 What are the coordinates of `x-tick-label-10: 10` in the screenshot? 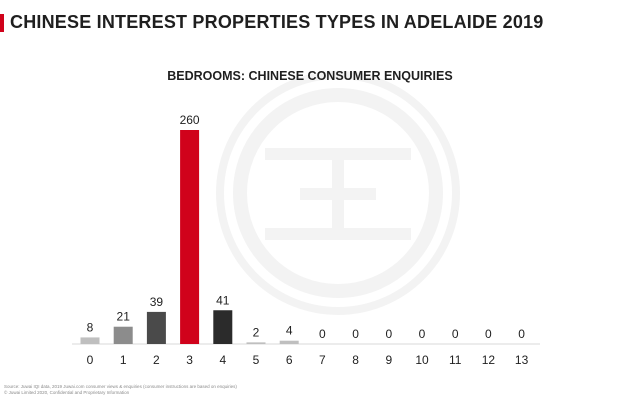 It's located at (422, 360).